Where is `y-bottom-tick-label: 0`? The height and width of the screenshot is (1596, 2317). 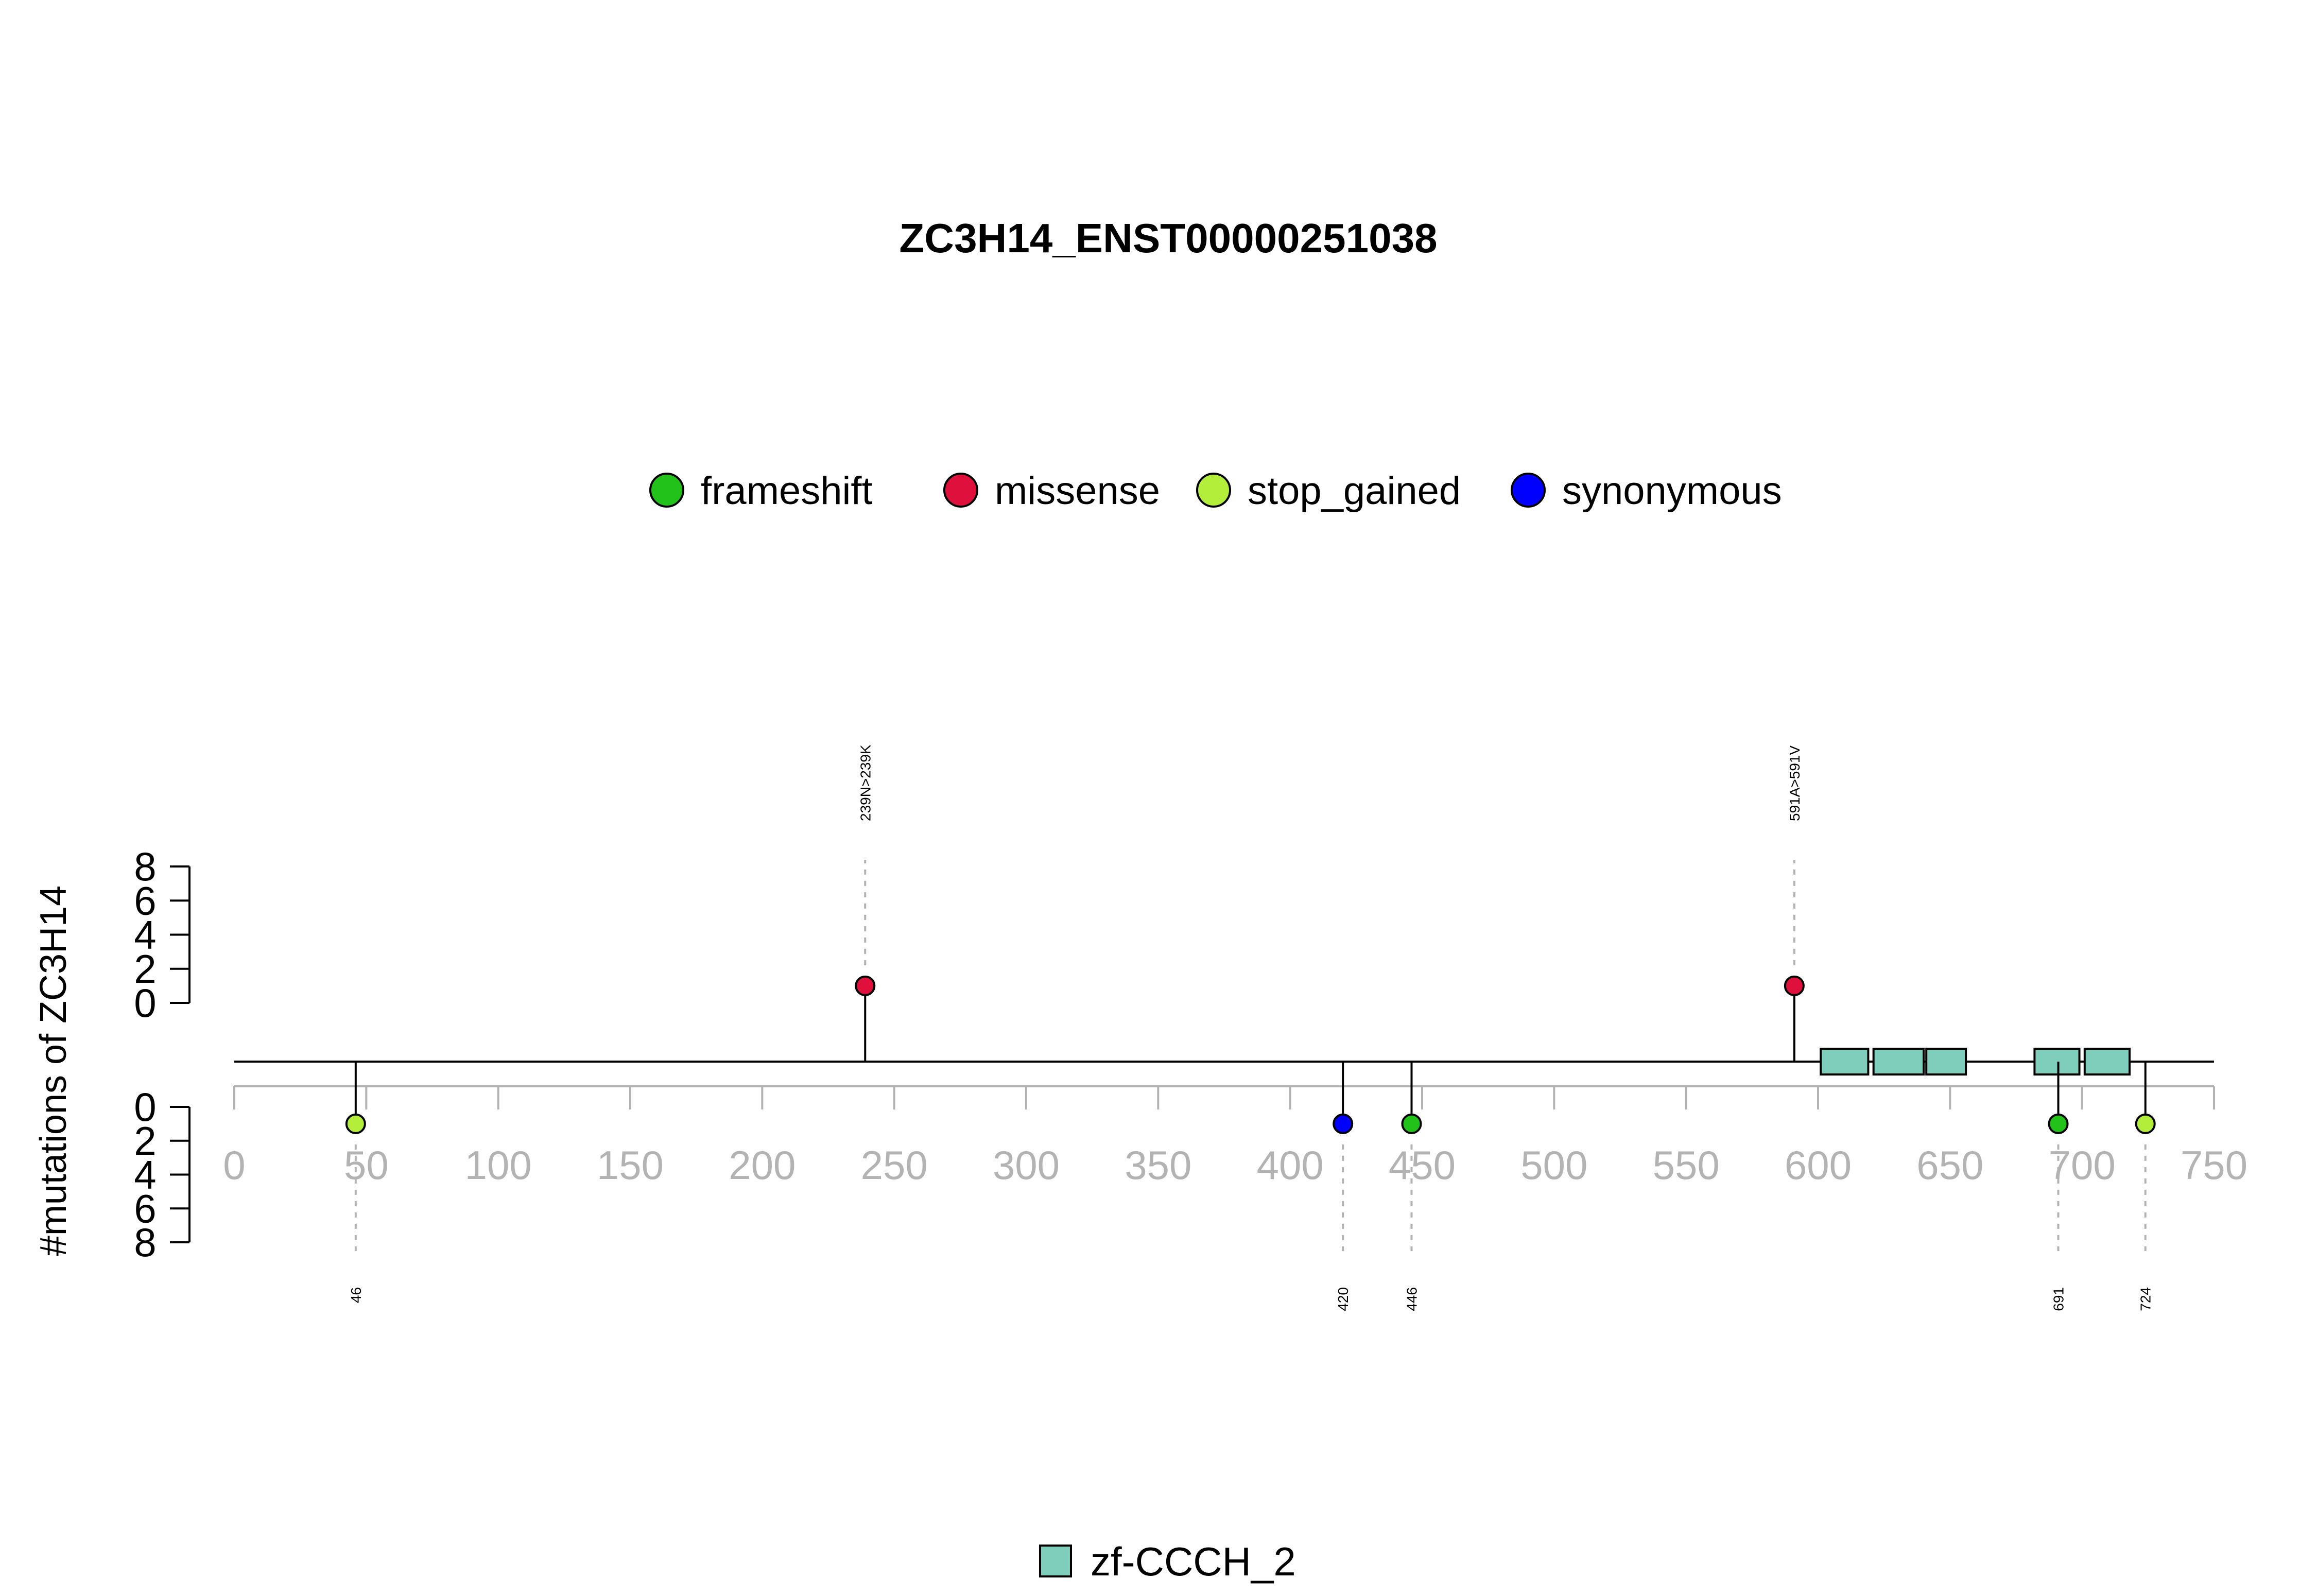 y-bottom-tick-label: 0 is located at coordinates (145, 1107).